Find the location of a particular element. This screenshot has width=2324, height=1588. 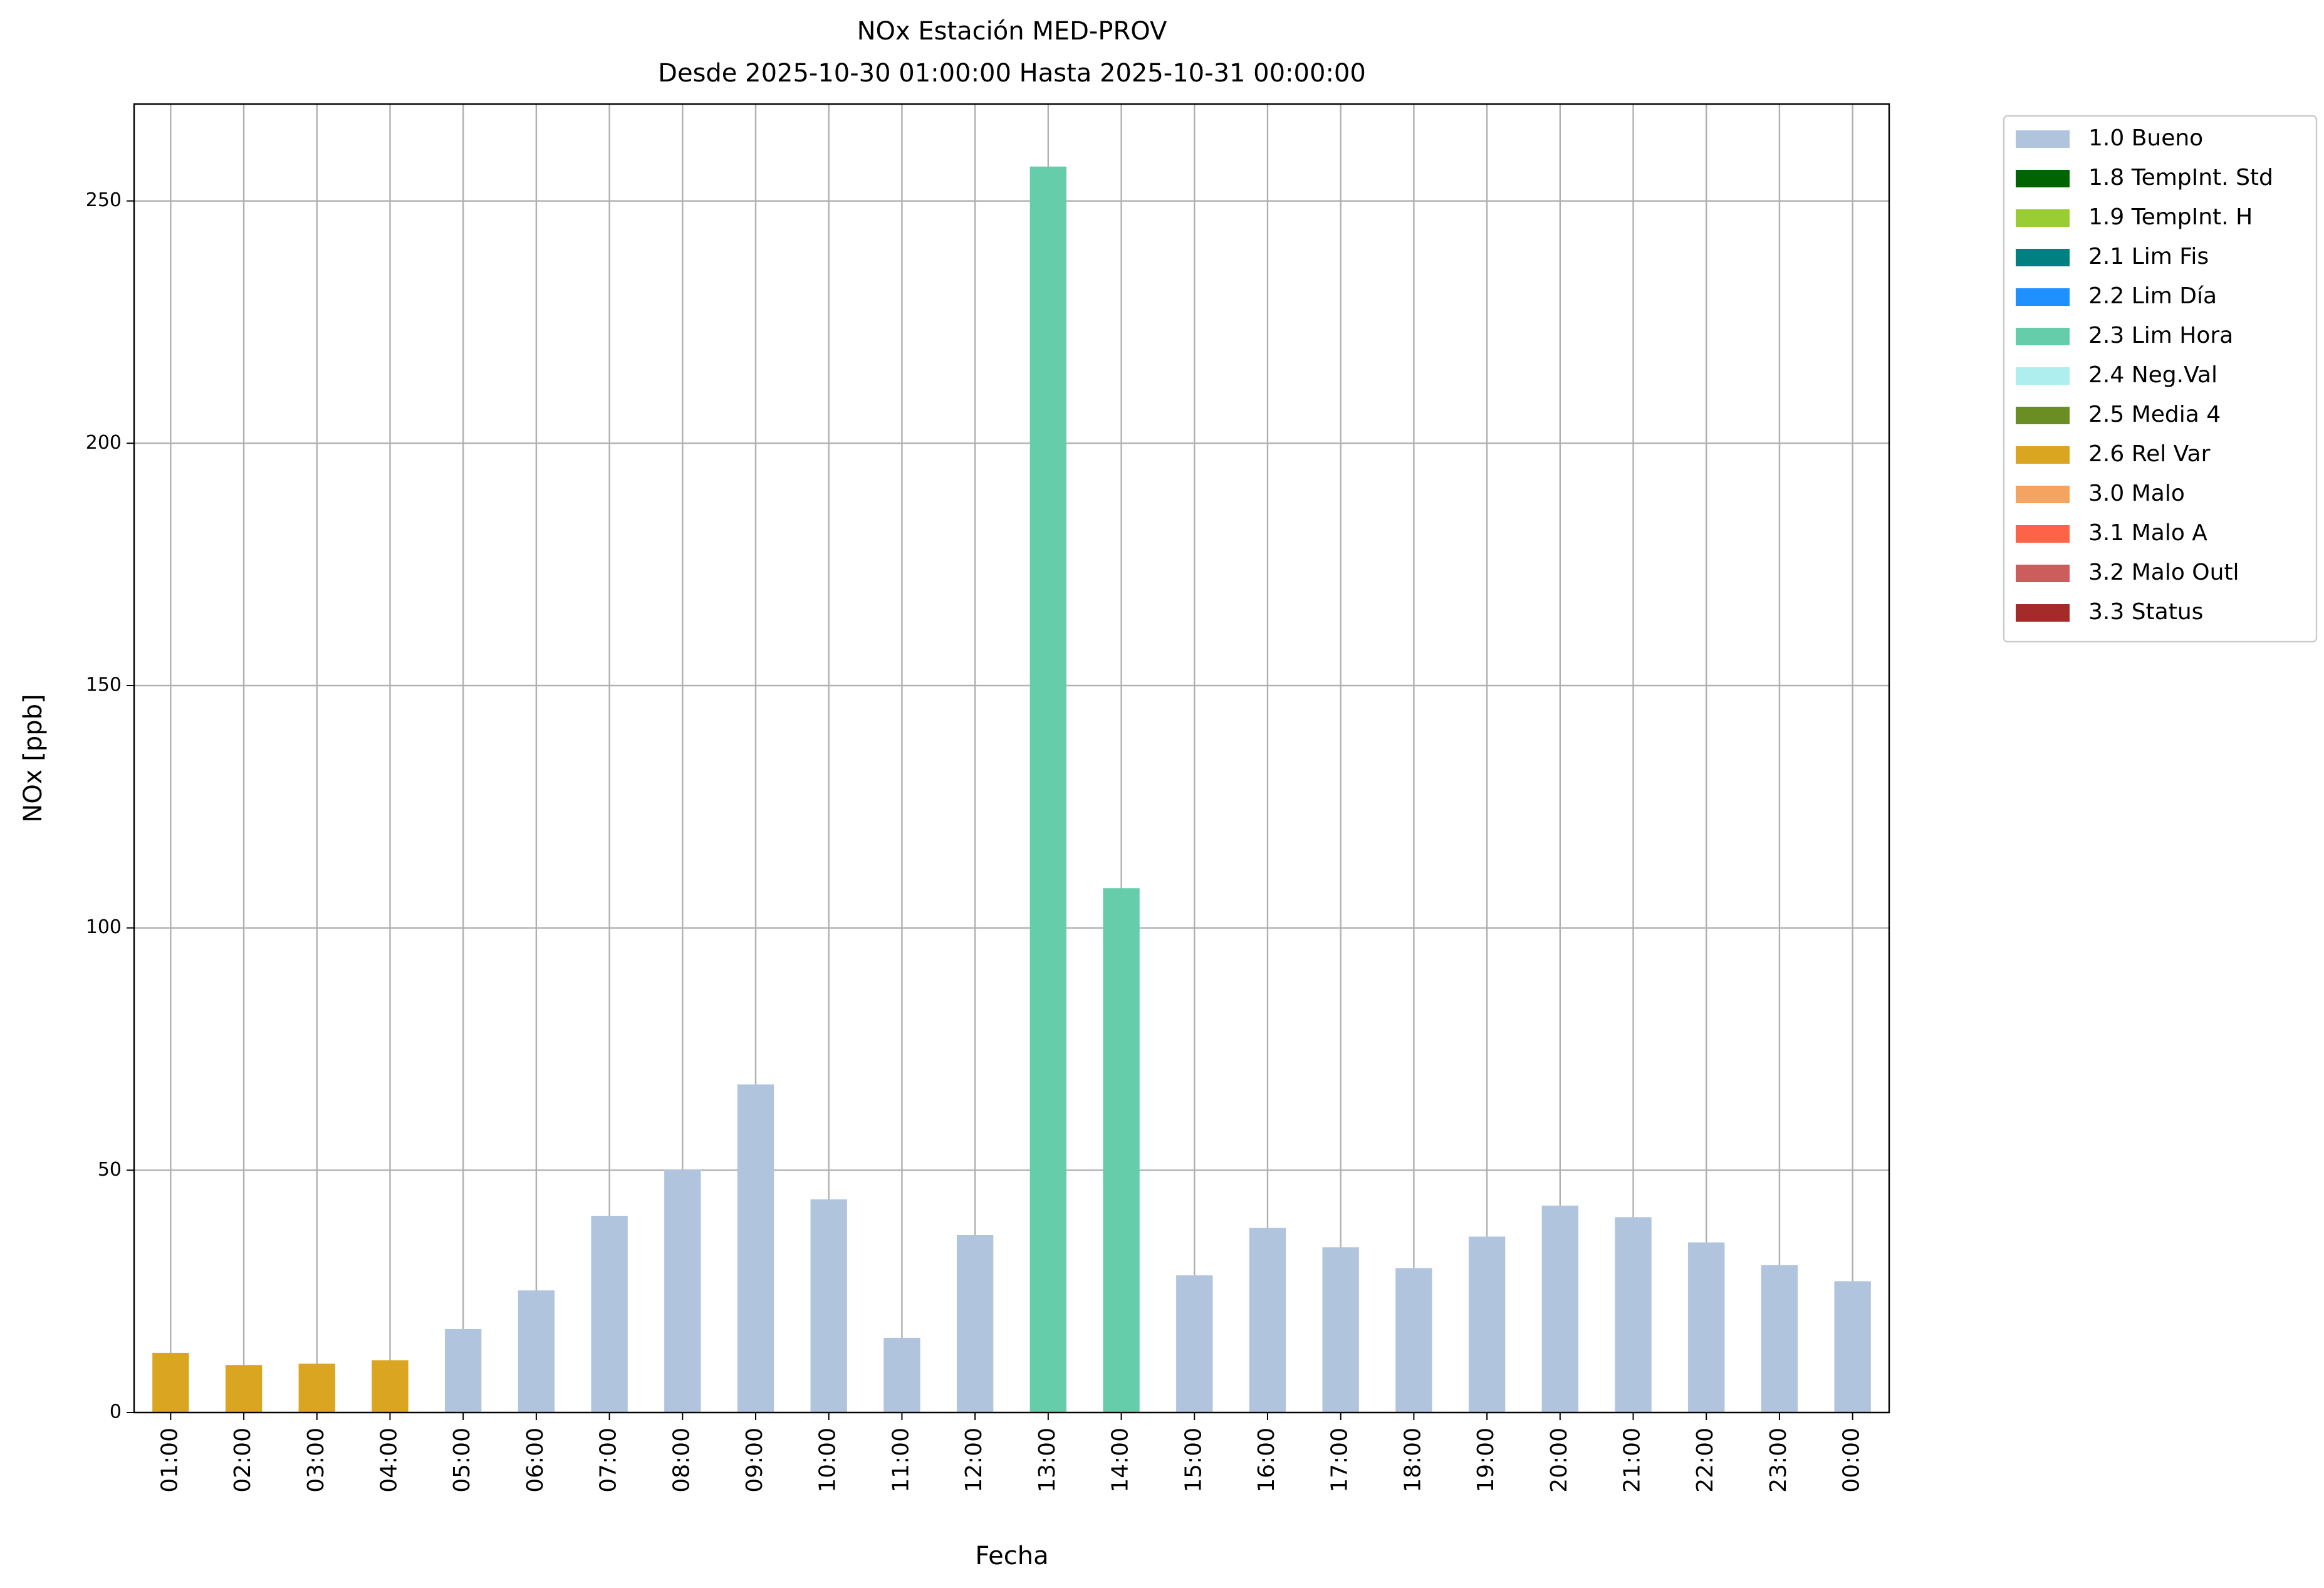

x-tick-label: 19:00 is located at coordinates (1486, 1461).